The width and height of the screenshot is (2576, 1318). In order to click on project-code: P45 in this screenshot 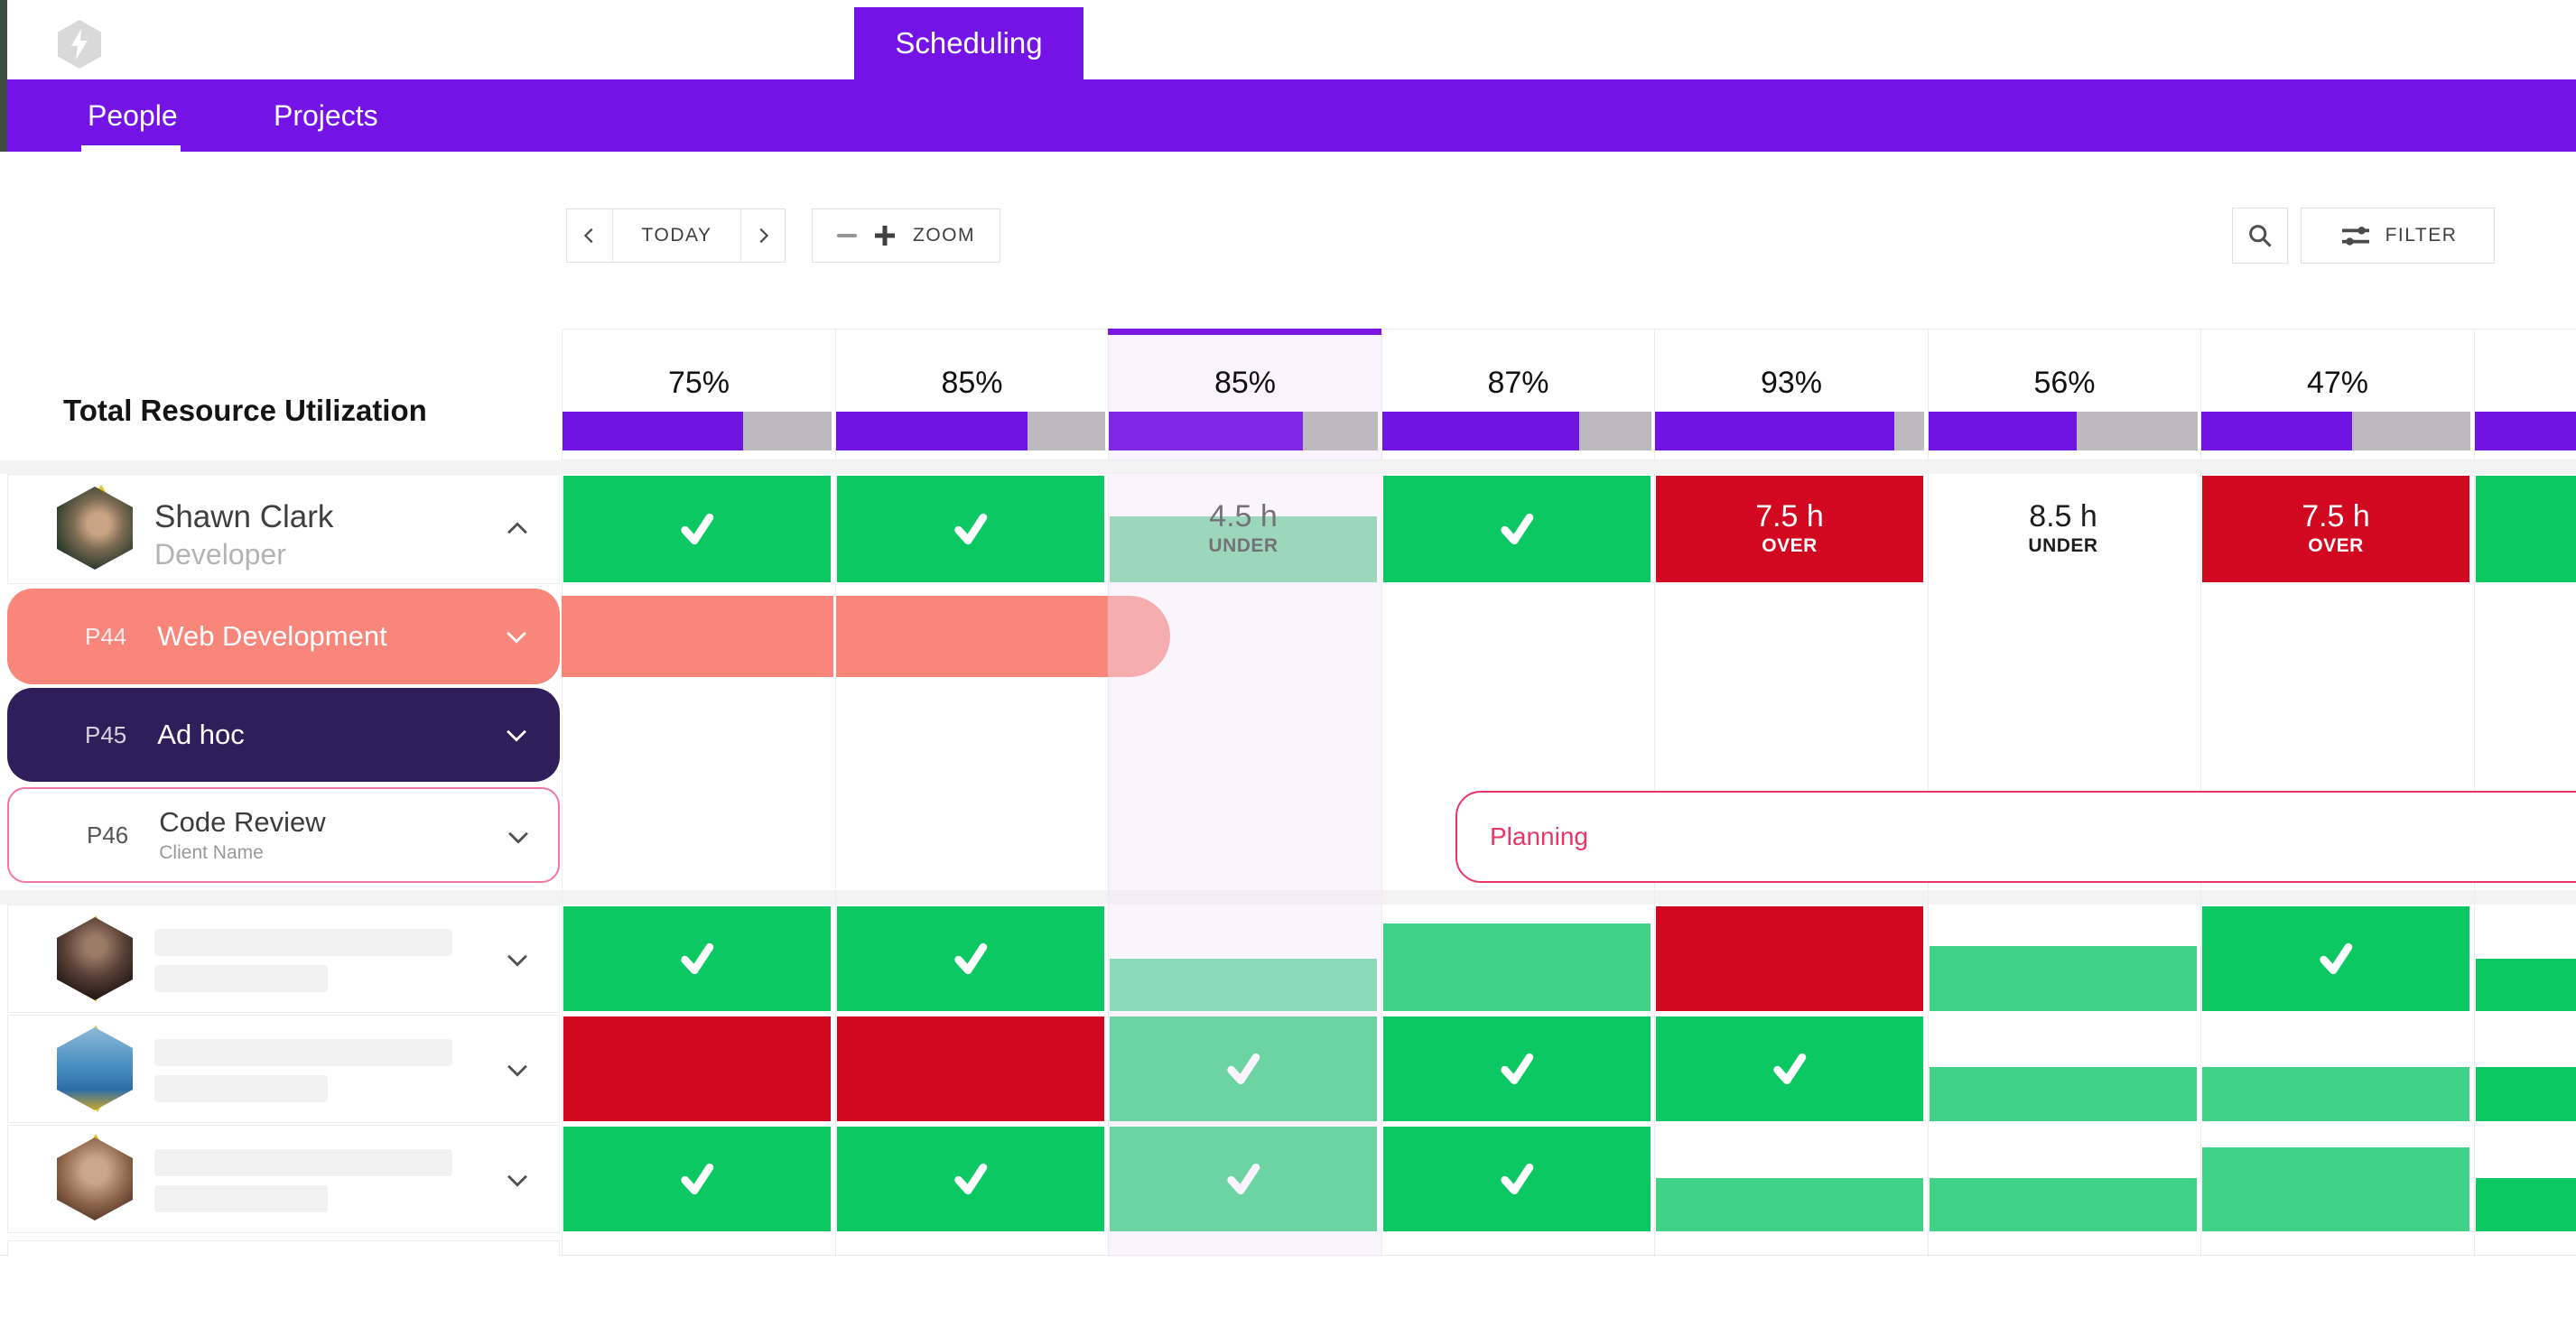, I will do `click(106, 734)`.